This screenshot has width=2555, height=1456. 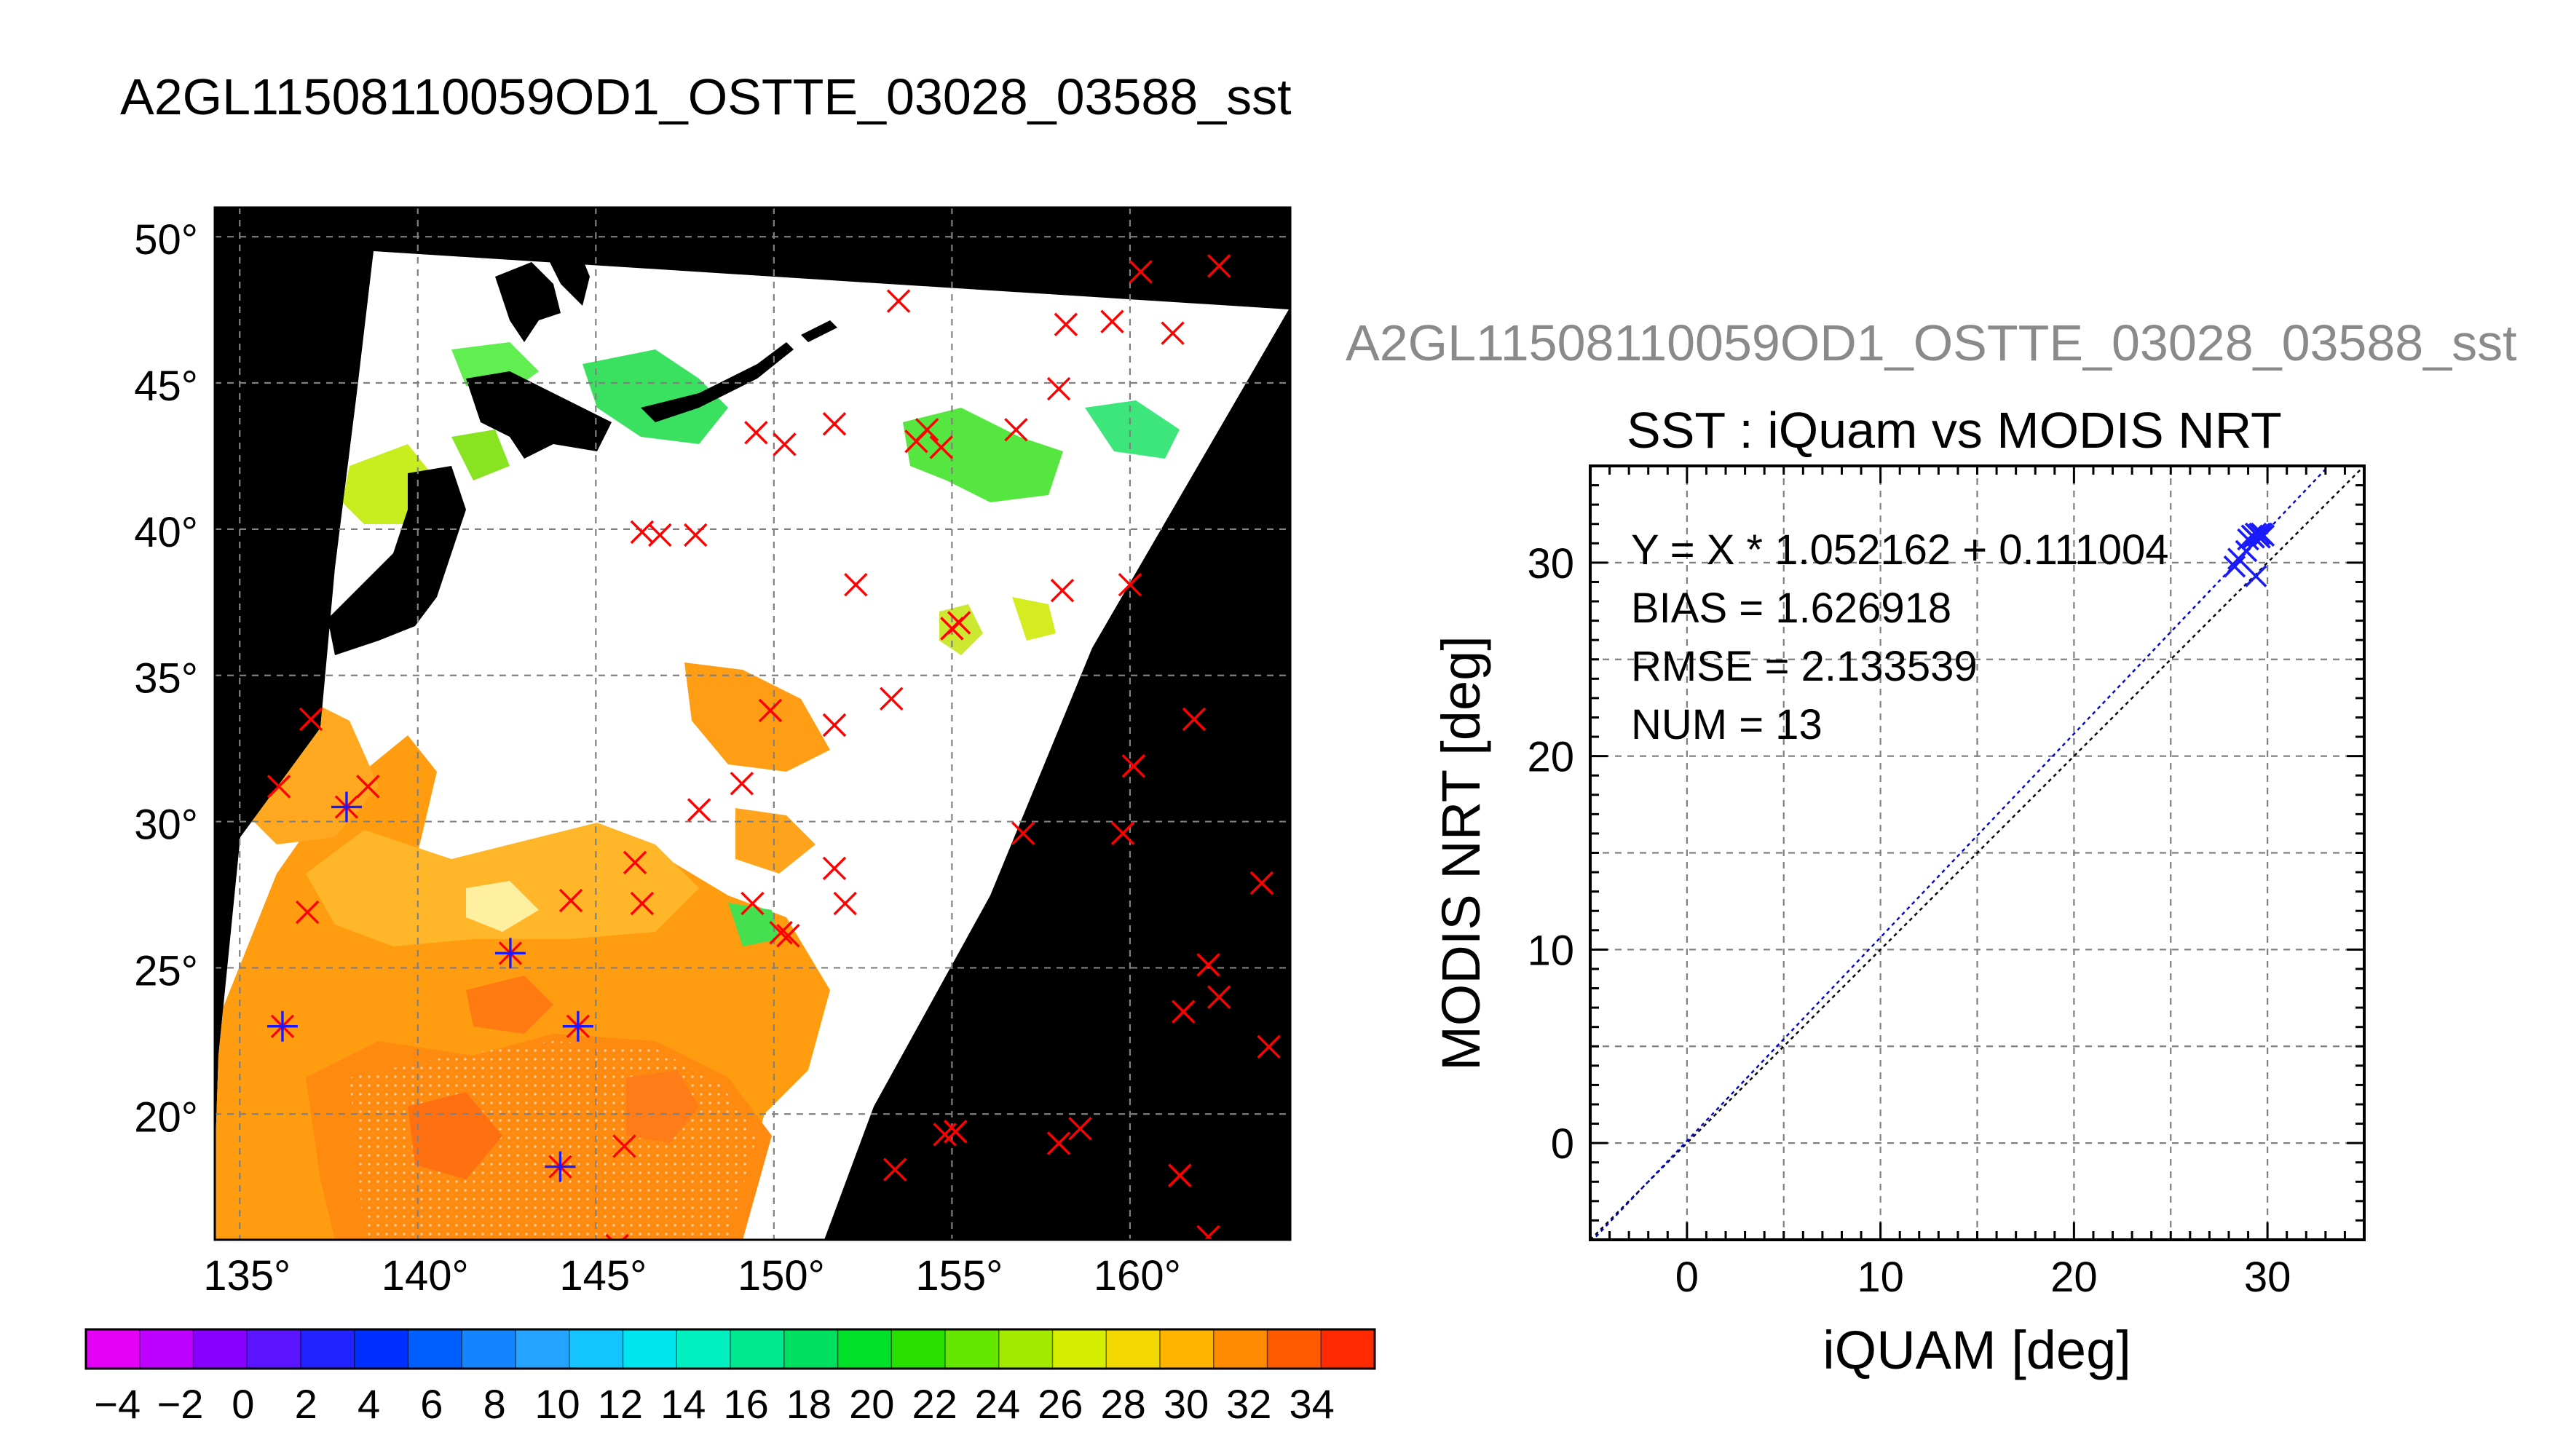 What do you see at coordinates (1931, 342) in the screenshot?
I see `scatter-header: A2GL11508110059OD1_OSTTE_03028_03588_sst` at bounding box center [1931, 342].